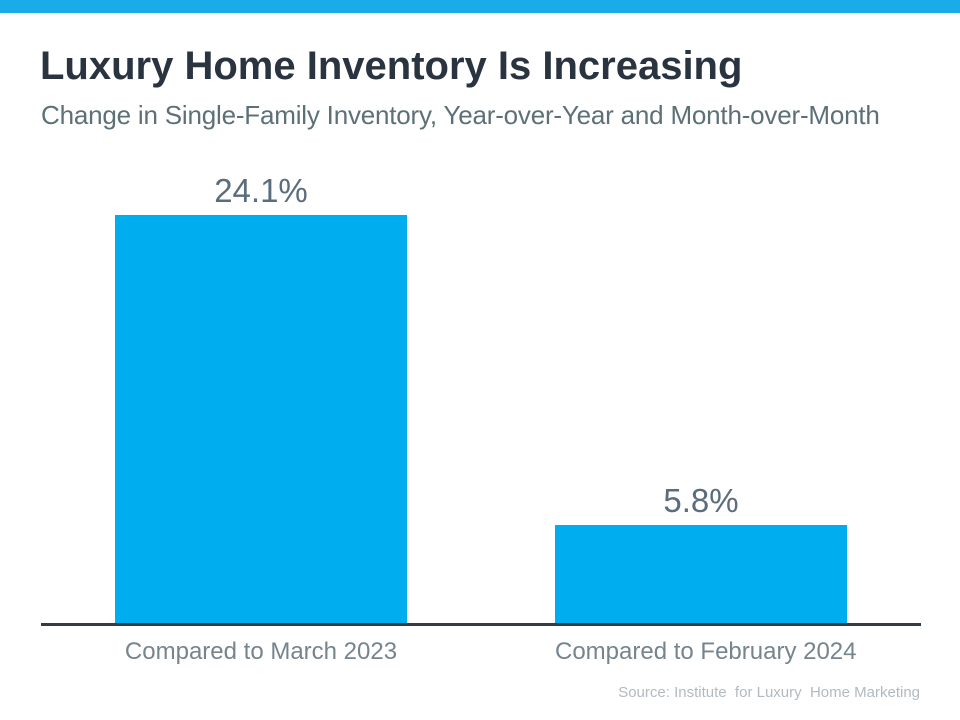  Describe the element at coordinates (701, 500) in the screenshot. I see `bar-value-label: 5.8%` at that location.